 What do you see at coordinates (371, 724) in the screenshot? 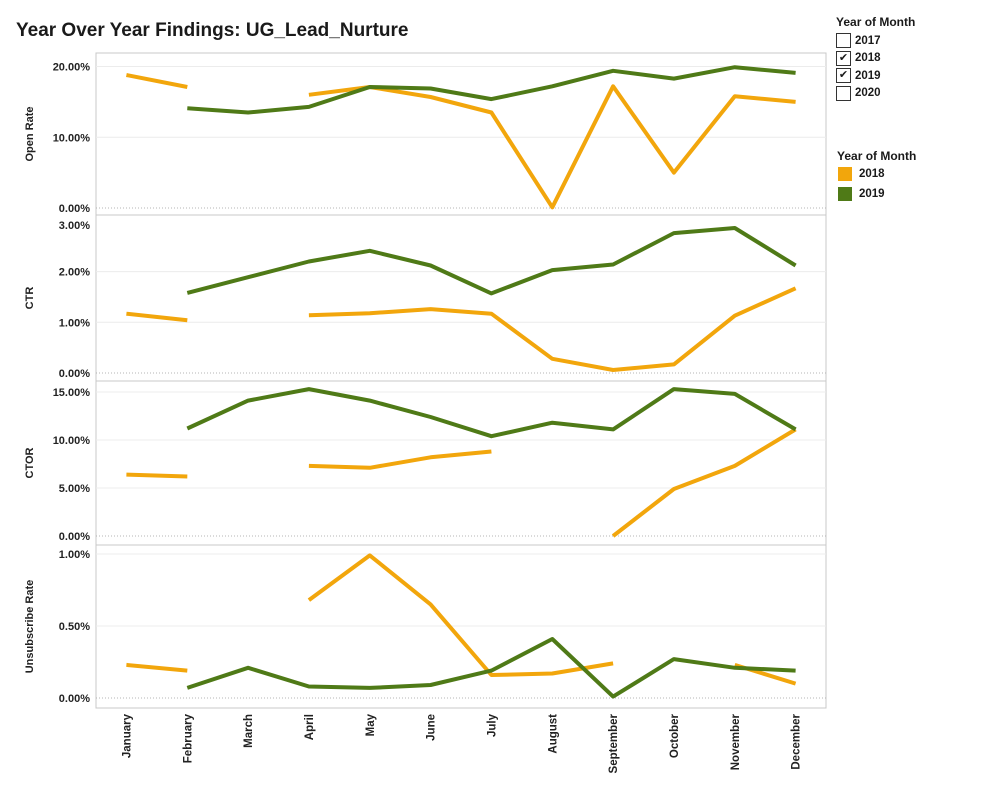
I see `x-tick-label: May` at bounding box center [371, 724].